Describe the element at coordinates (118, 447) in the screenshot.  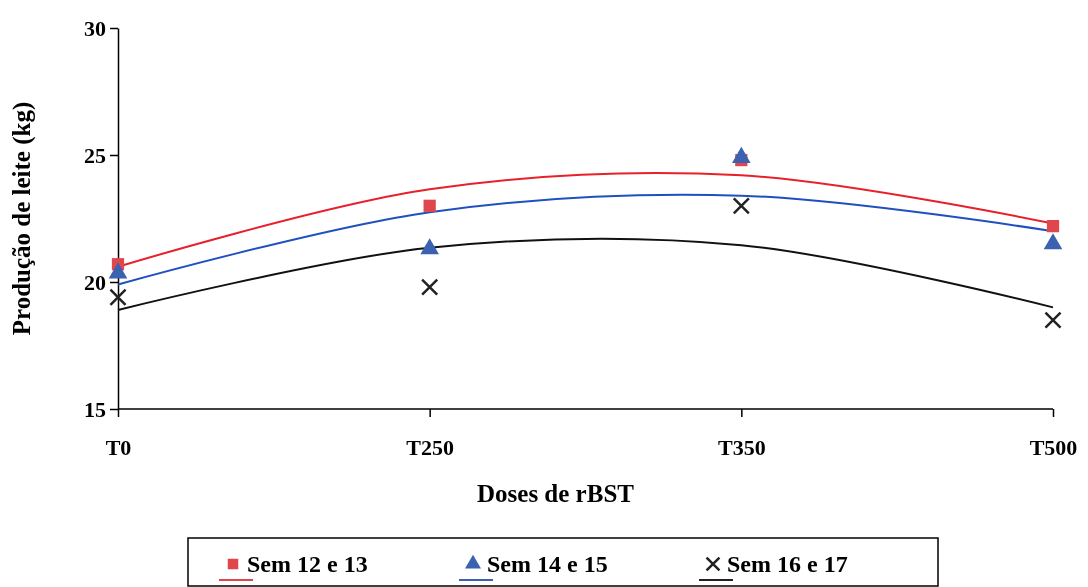
I see `x-tick-label: T0` at that location.